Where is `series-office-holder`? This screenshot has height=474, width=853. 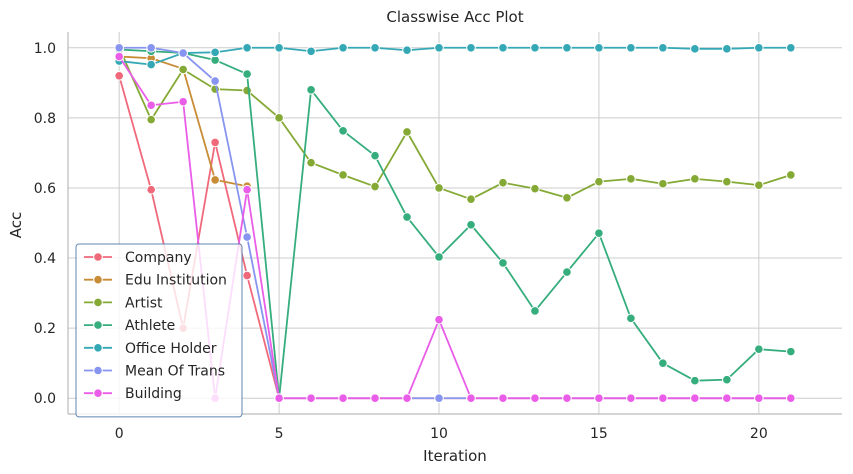 series-office-holder is located at coordinates (455, 56).